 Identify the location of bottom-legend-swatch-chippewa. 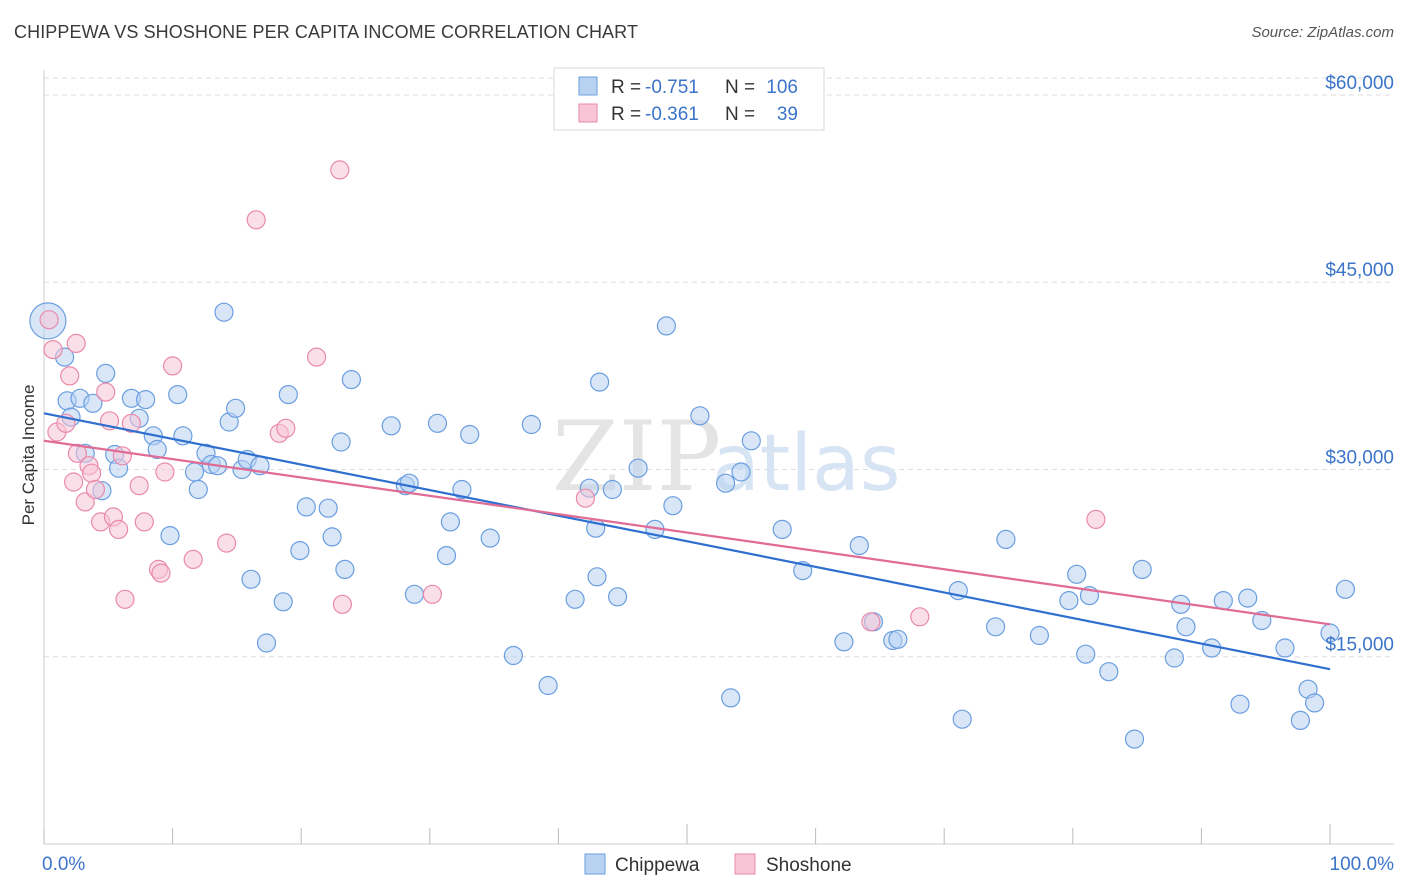
(595, 864).